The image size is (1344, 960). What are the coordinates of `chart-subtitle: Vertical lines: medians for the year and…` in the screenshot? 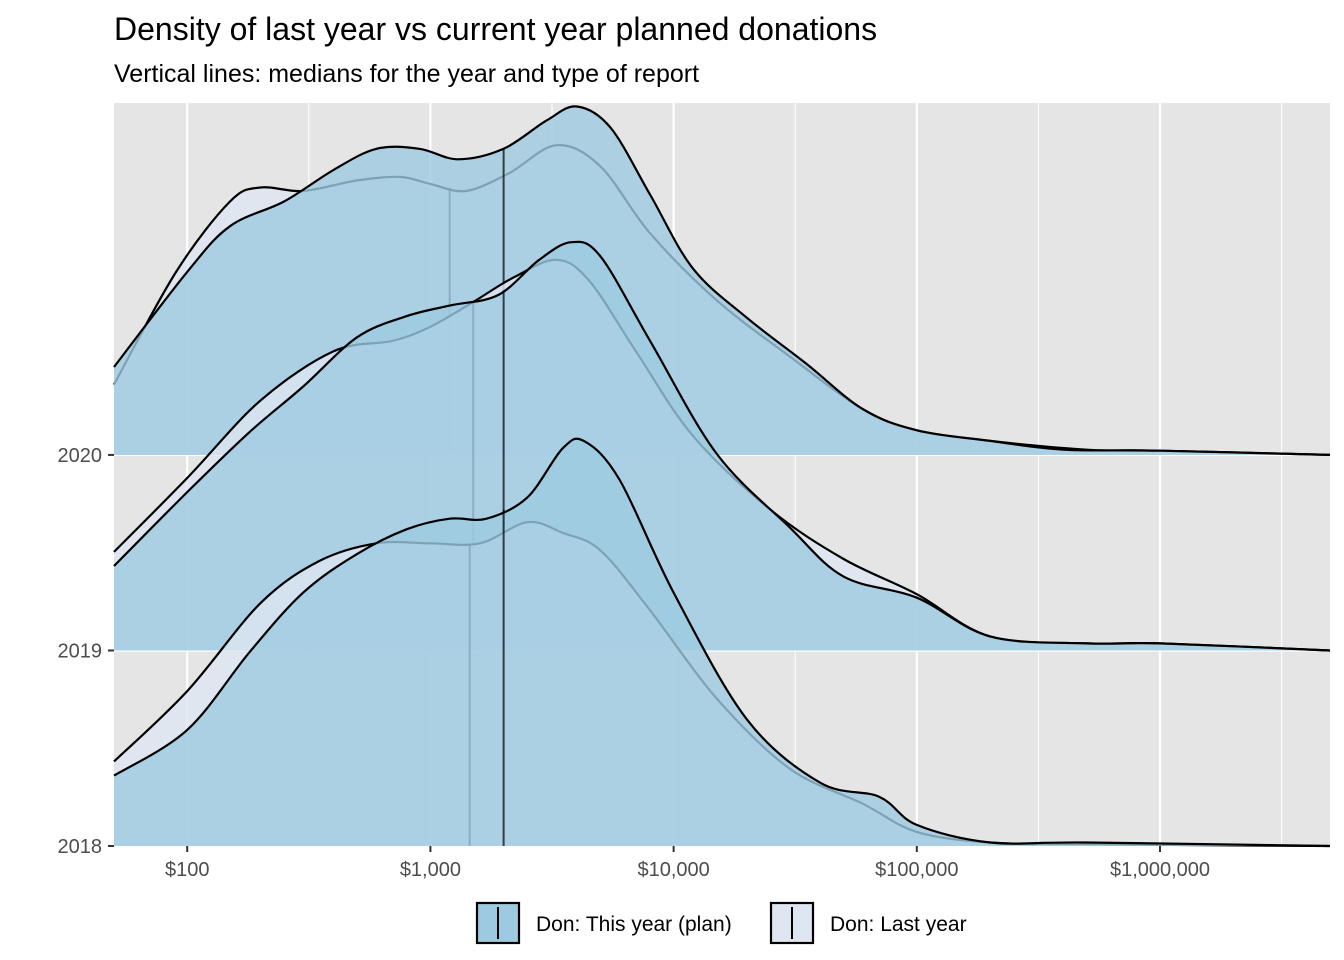 It's located at (406, 74).